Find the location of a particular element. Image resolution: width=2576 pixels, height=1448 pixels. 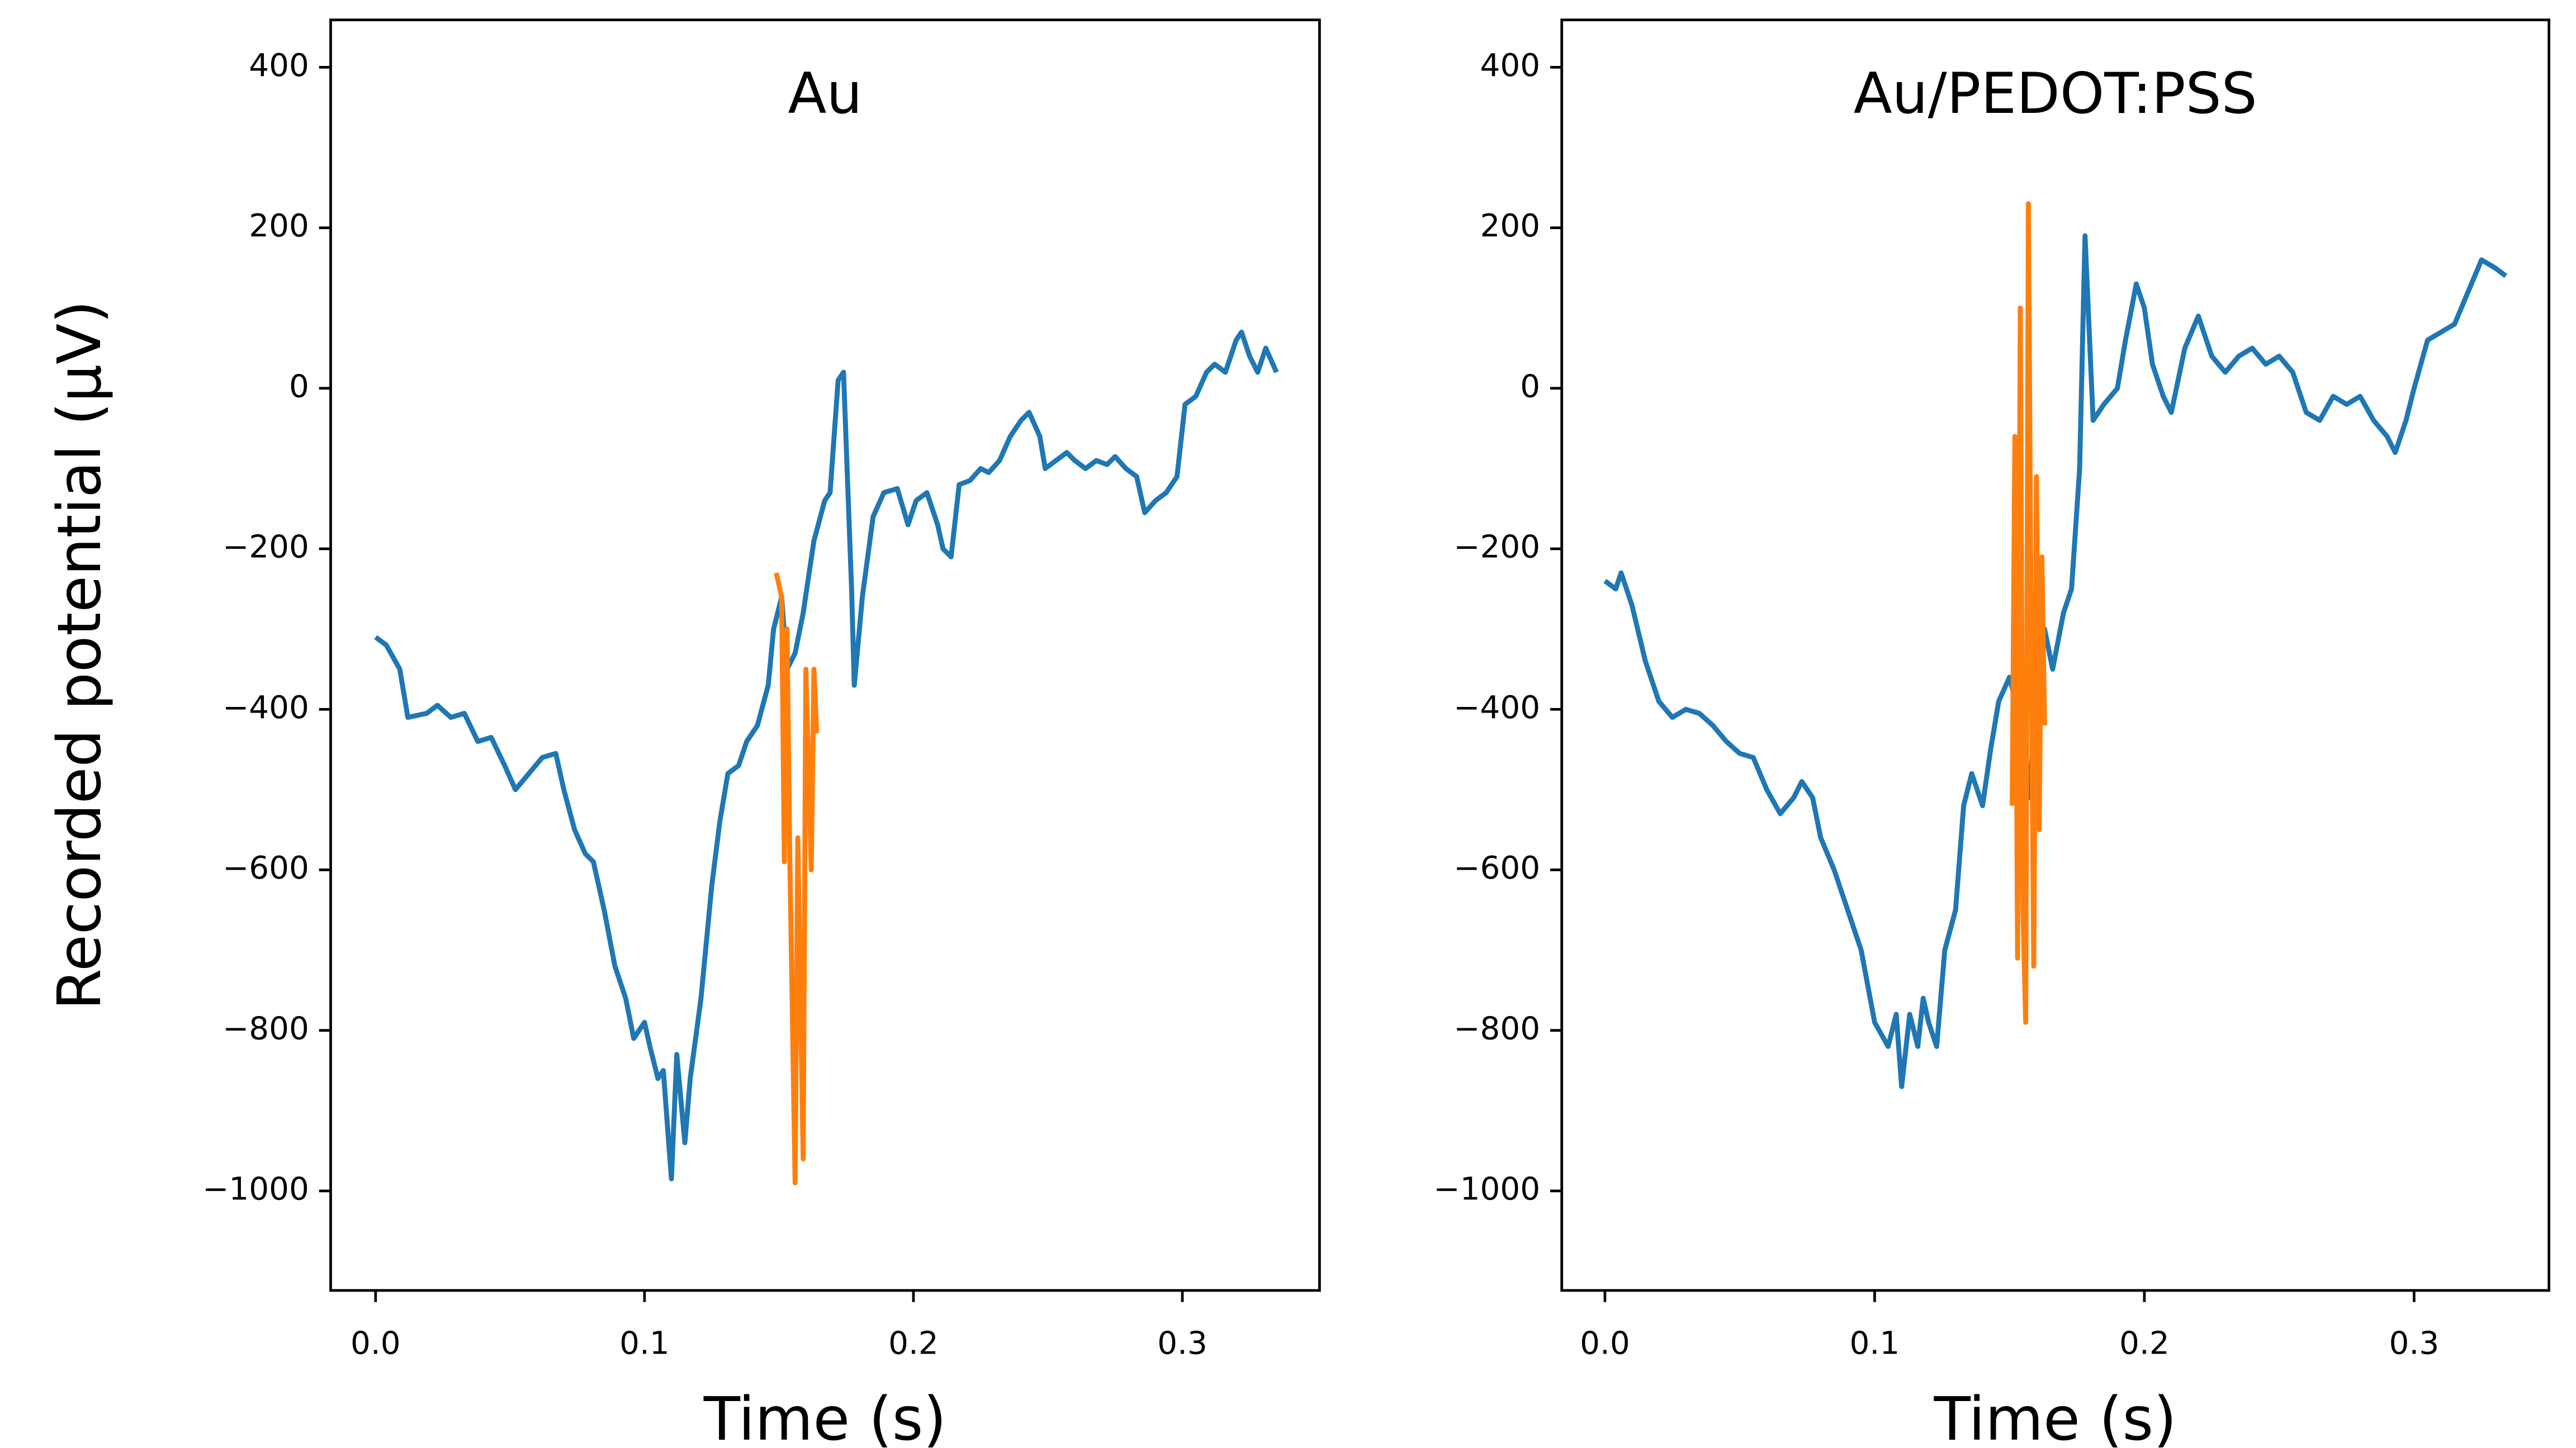

chart-title: Au is located at coordinates (825, 93).